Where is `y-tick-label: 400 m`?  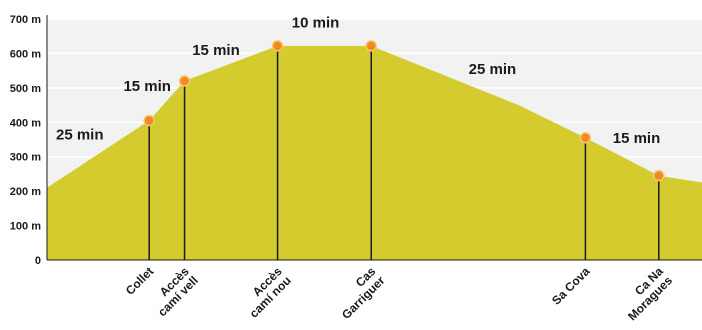 y-tick-label: 400 m is located at coordinates (25, 123).